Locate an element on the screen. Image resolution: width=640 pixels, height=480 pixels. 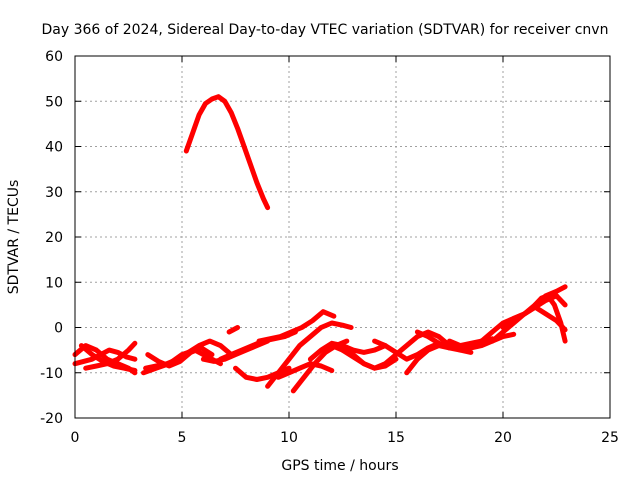
series-arc-peak is located at coordinates (227, 152).